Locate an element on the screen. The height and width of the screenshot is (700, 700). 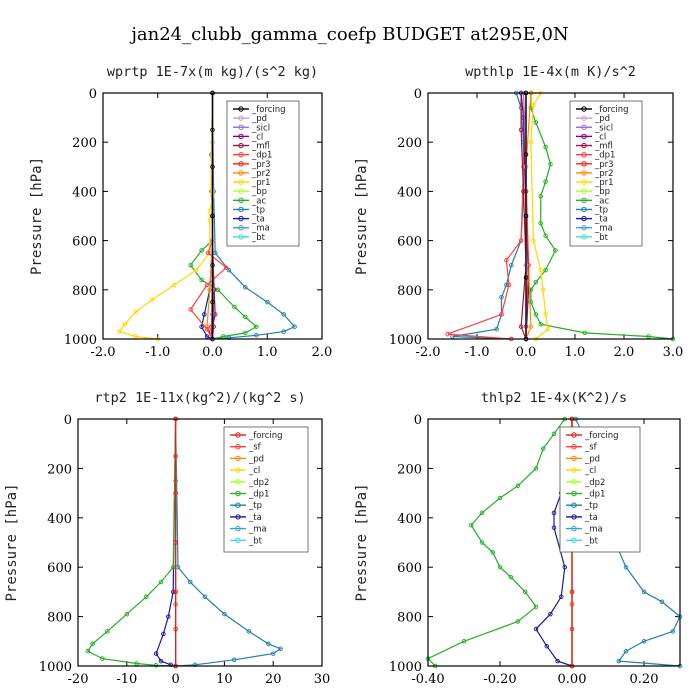
panel-title: wpthlp 1E-4x(m K)/s^2 is located at coordinates (550, 72).